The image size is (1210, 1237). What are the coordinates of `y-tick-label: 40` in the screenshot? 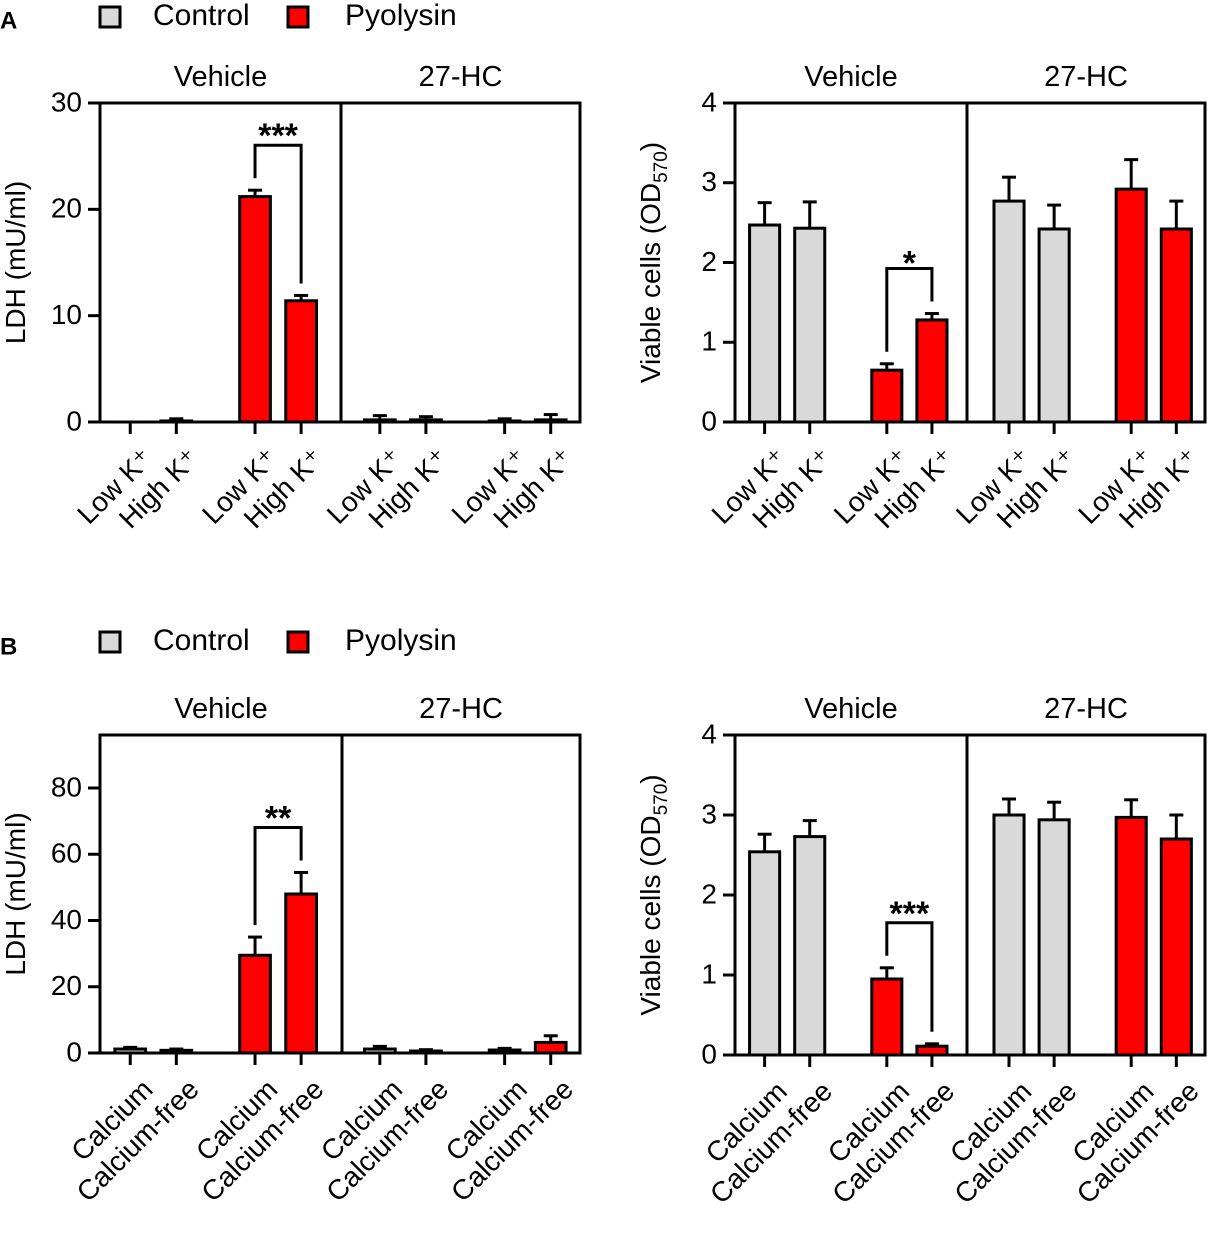 It's located at (66, 919).